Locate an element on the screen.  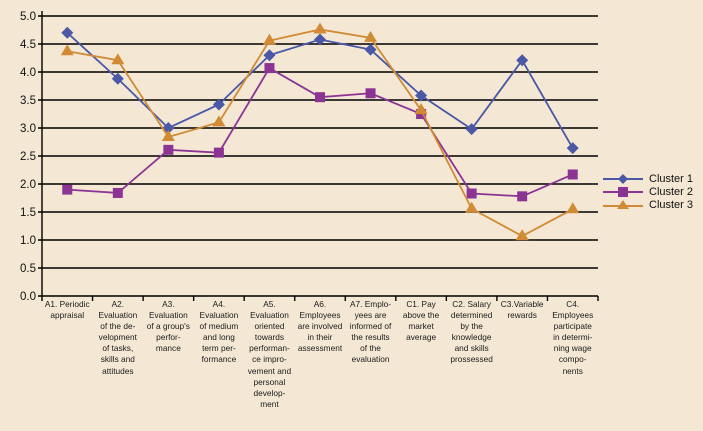
x-category-label: C1. Pay above the market average is located at coordinates (421, 321).